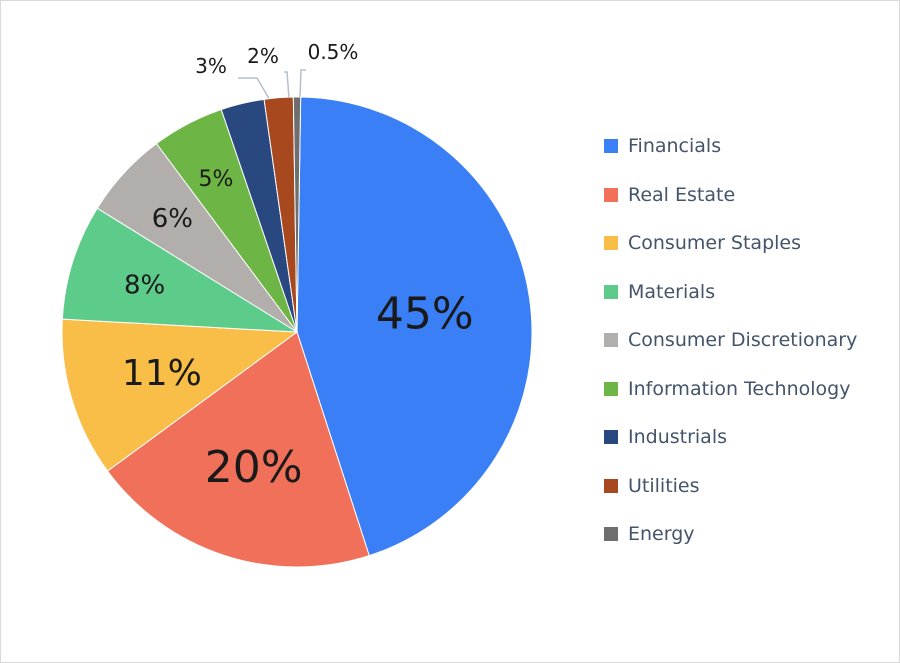 The width and height of the screenshot is (900, 663). What do you see at coordinates (730, 146) in the screenshot?
I see `legend-item: Financials` at bounding box center [730, 146].